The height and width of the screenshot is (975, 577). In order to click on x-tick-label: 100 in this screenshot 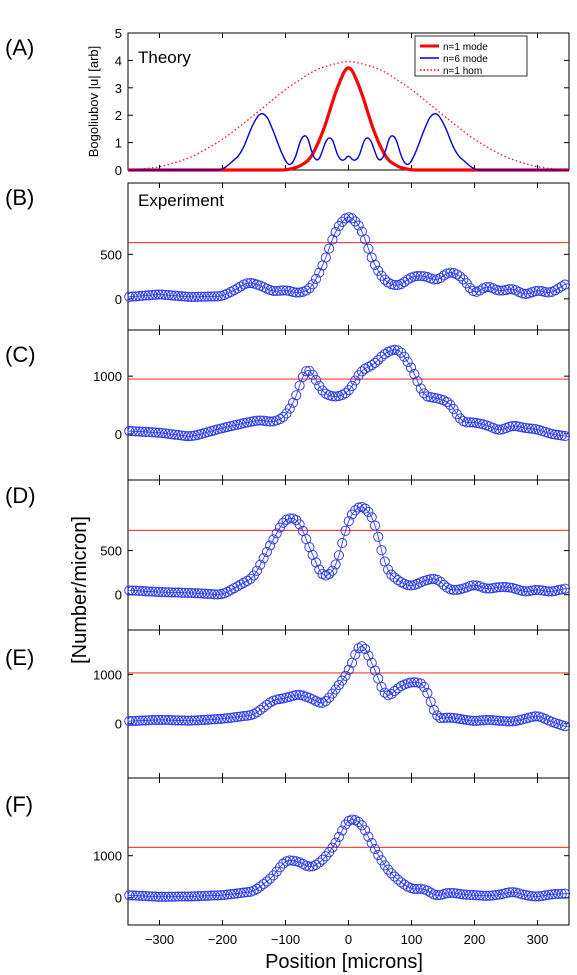, I will do `click(412, 939)`.